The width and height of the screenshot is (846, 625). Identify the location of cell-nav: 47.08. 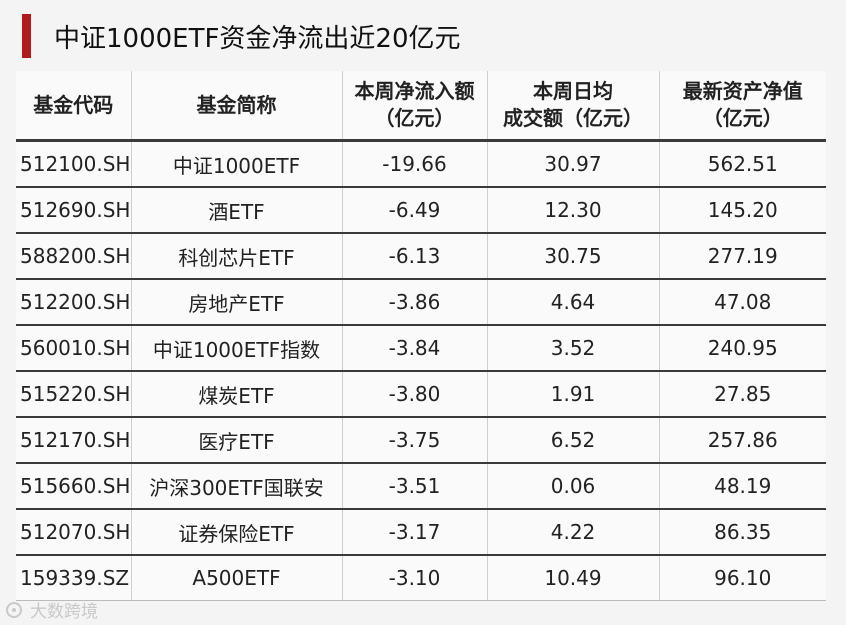
(742, 302).